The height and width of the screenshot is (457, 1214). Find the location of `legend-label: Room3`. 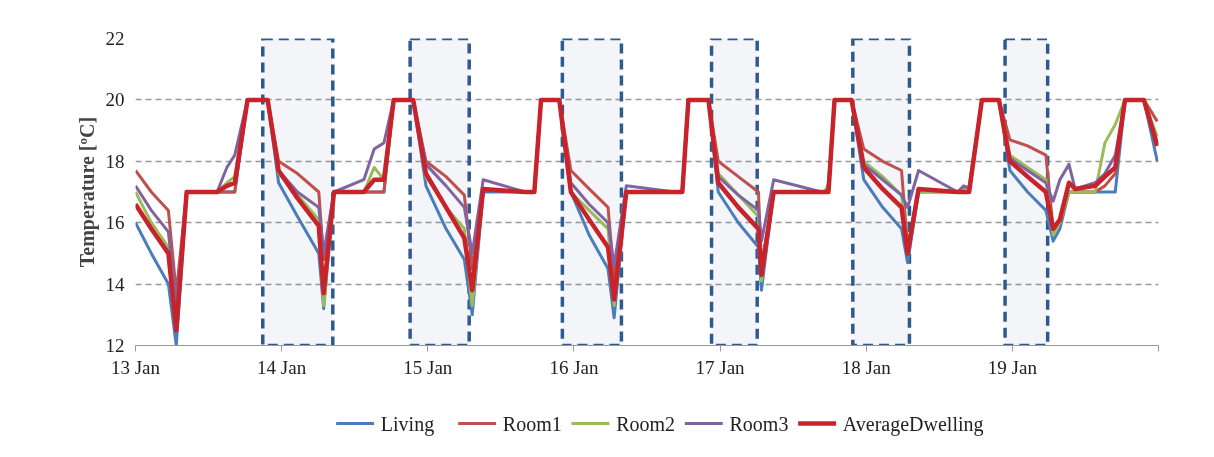

legend-label: Room3 is located at coordinates (759, 423).